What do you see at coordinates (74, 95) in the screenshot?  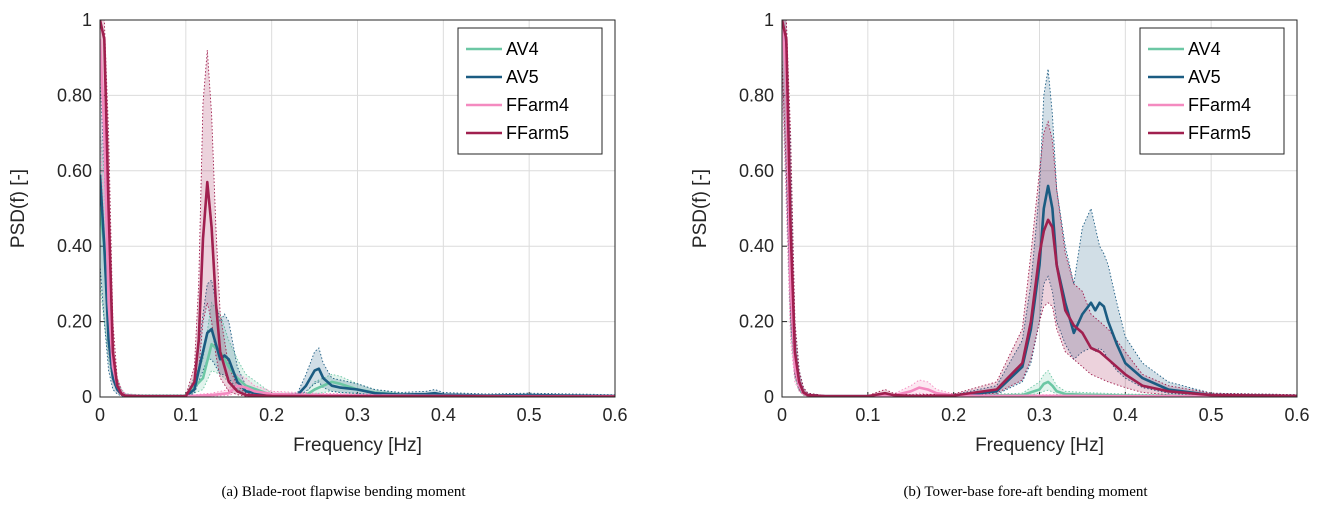 I see `y-tick-label-a: 0.80` at bounding box center [74, 95].